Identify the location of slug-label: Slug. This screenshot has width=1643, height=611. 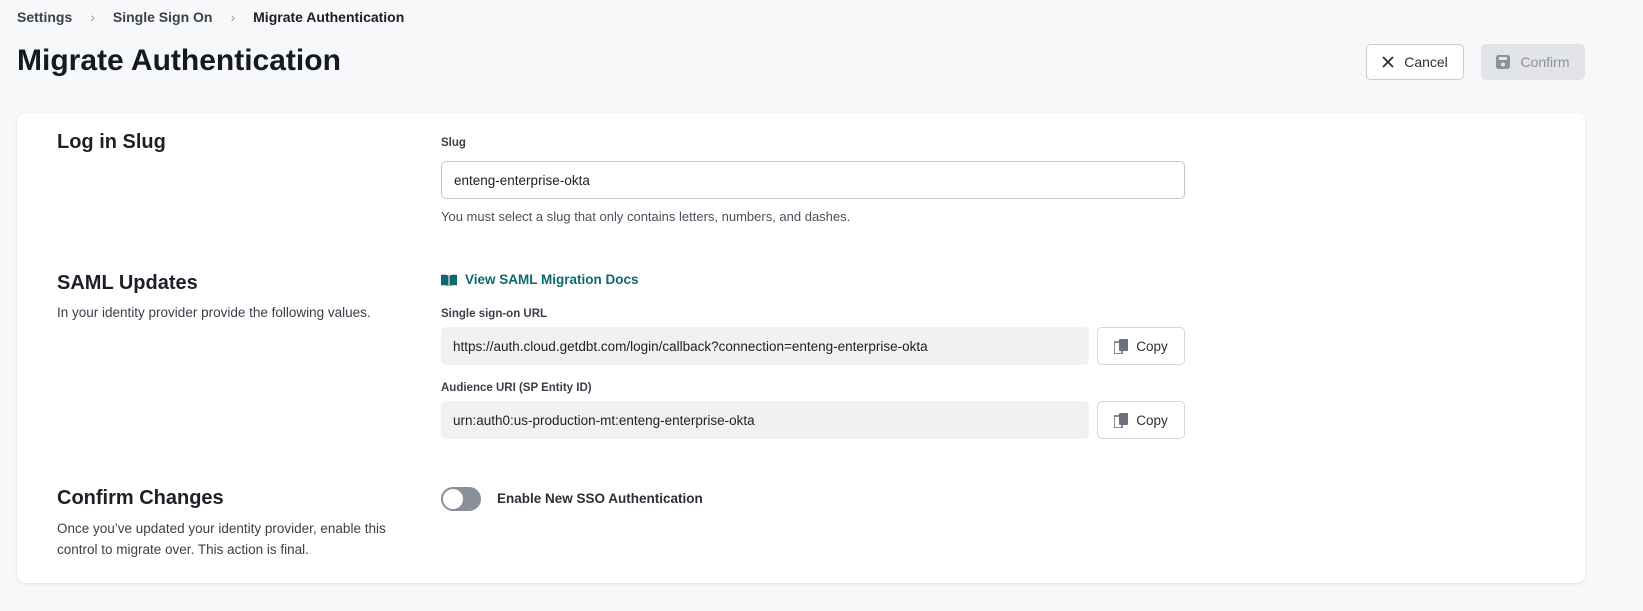
(453, 143).